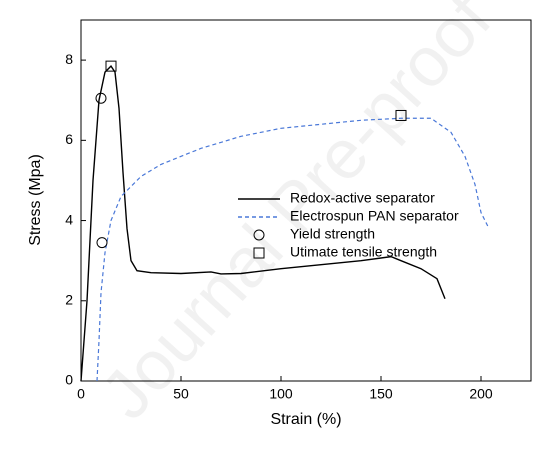  I want to click on y-tick-label: 6, so click(69, 139).